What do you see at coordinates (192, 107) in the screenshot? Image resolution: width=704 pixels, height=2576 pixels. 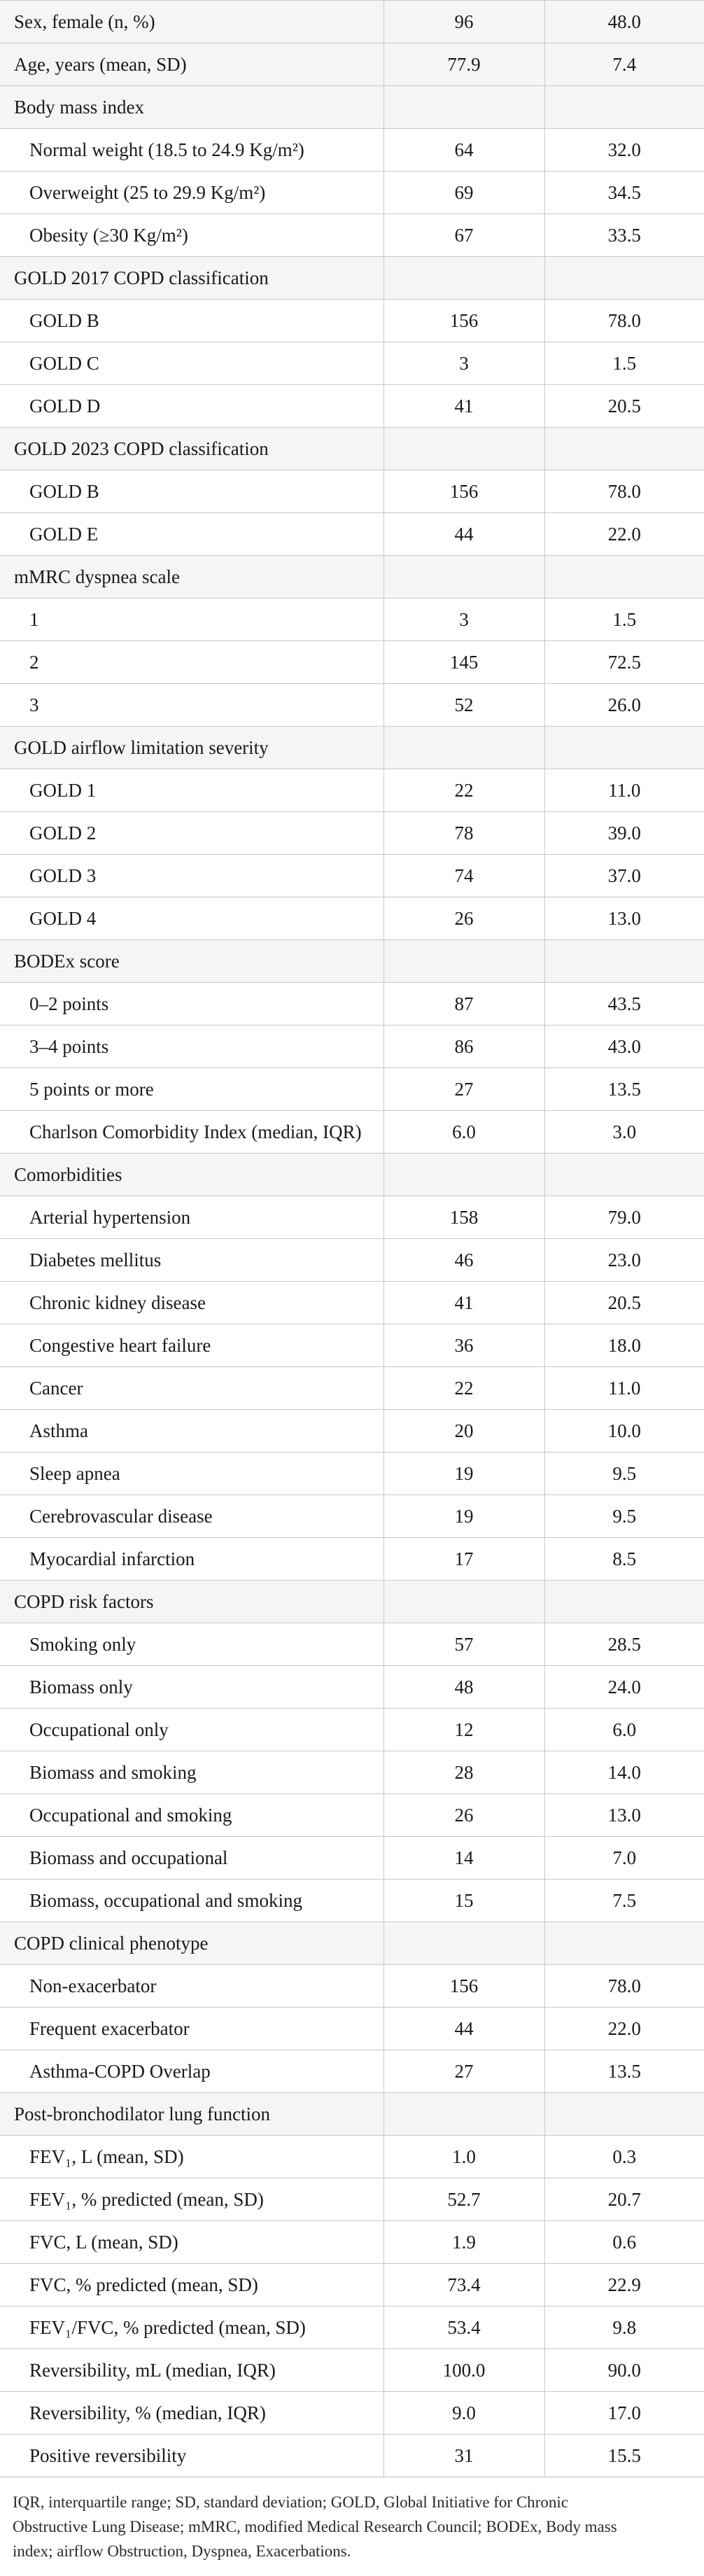 I see `section-label: Body mass index` at bounding box center [192, 107].